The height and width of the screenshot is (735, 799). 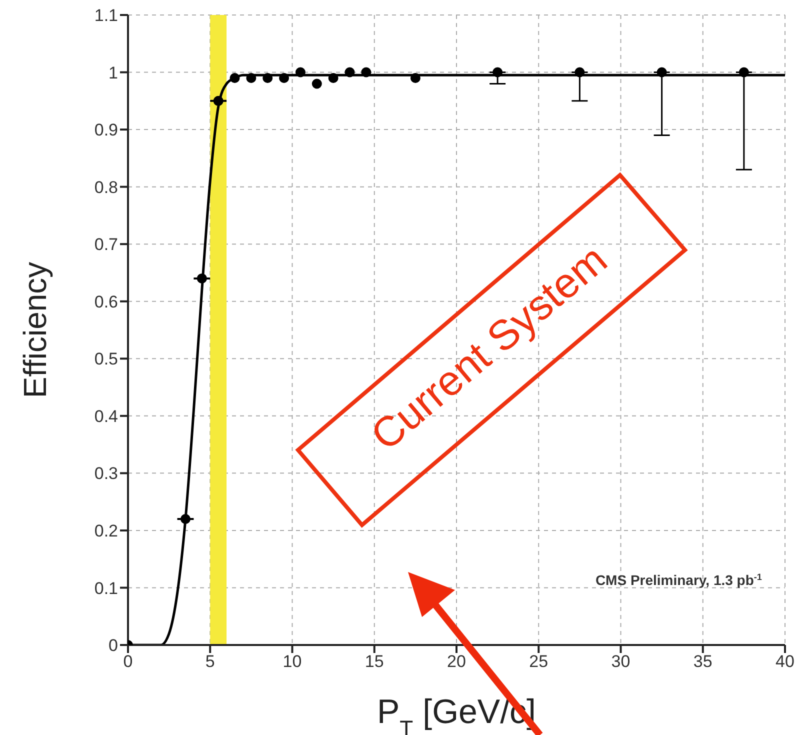 I want to click on x-tick-label: 0, so click(x=128, y=662).